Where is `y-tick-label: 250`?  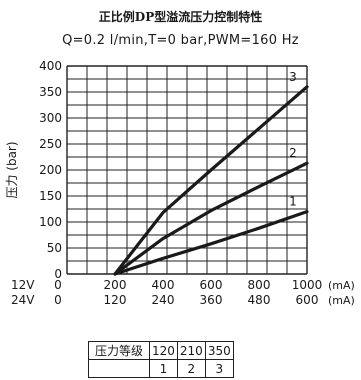 y-tick-label: 250 is located at coordinates (50, 144).